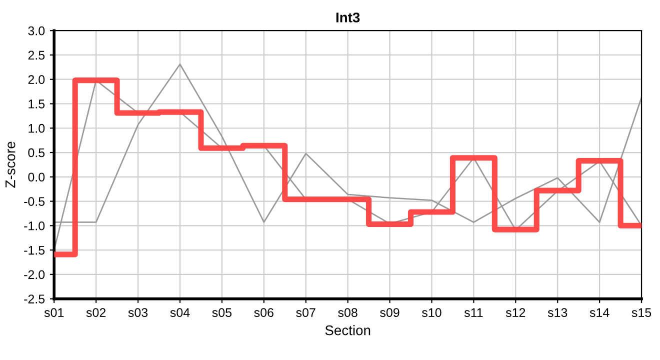 Image resolution: width=660 pixels, height=360 pixels. Describe the element at coordinates (642, 313) in the screenshot. I see `x-tick-label: s15` at that location.